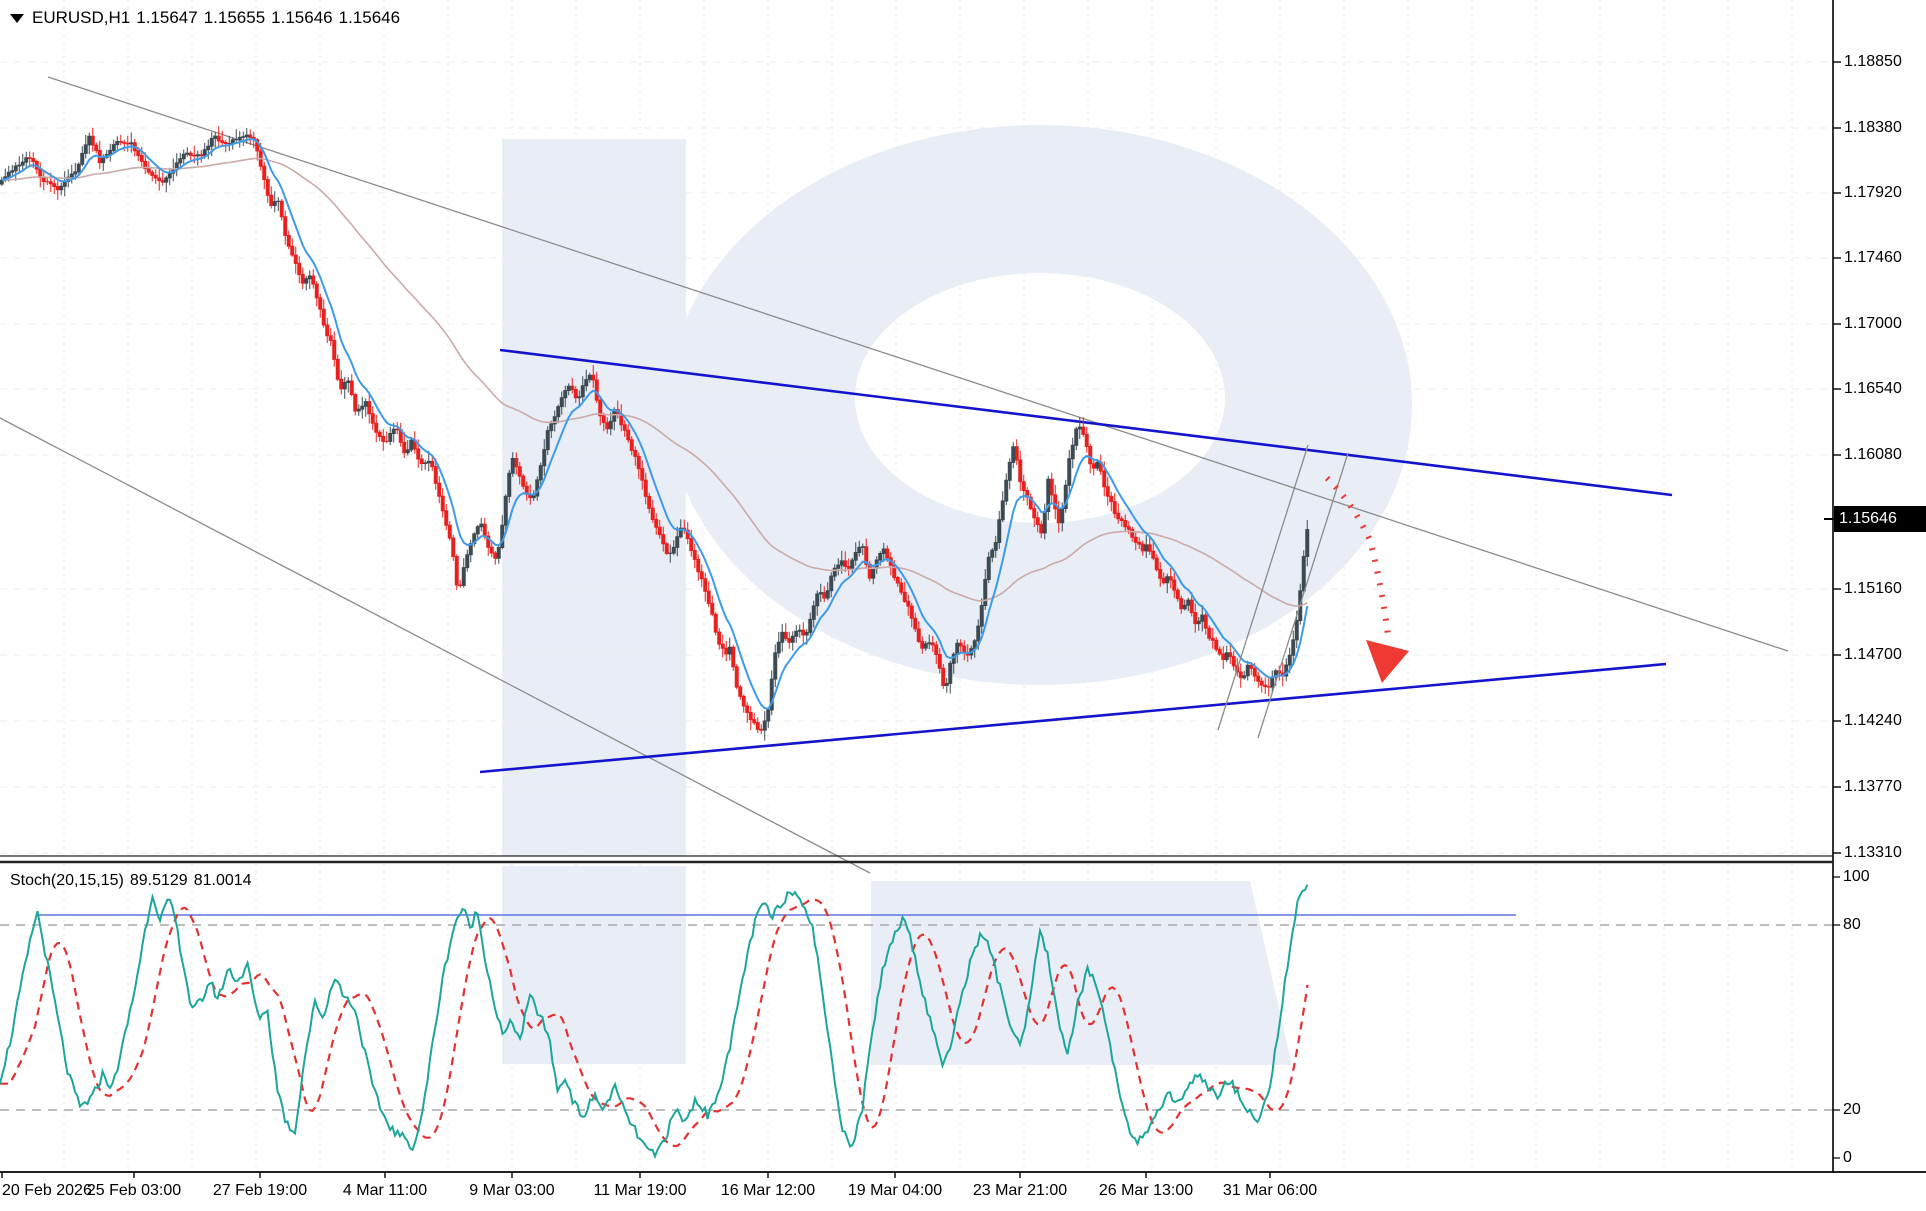 This screenshot has width=1926, height=1211. I want to click on price-axis-label: 1.14700, so click(1873, 654).